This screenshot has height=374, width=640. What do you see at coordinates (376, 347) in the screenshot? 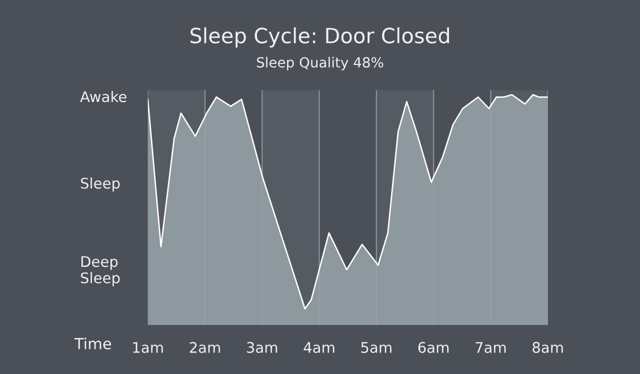
I see `x-tick-label: 5am` at bounding box center [376, 347].